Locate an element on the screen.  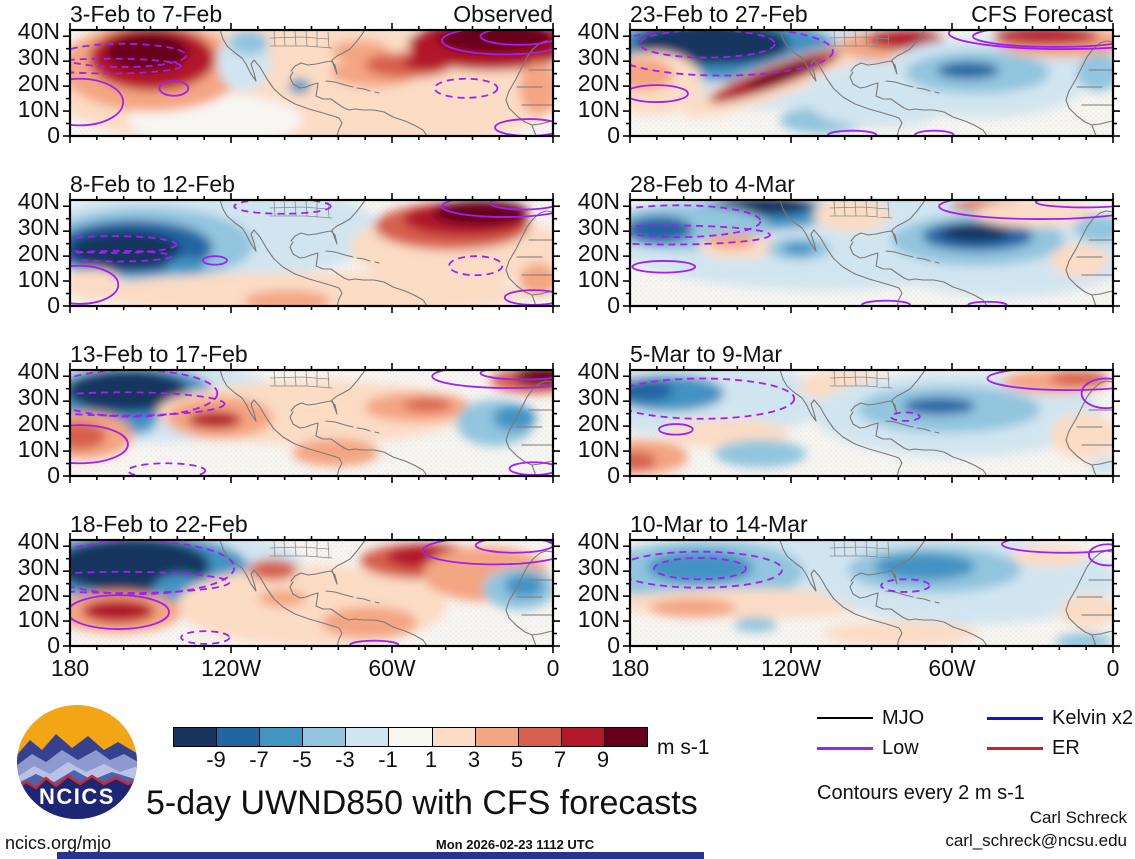
timestamp: Mon 2026-02-23 1112 UTC is located at coordinates (515, 844).